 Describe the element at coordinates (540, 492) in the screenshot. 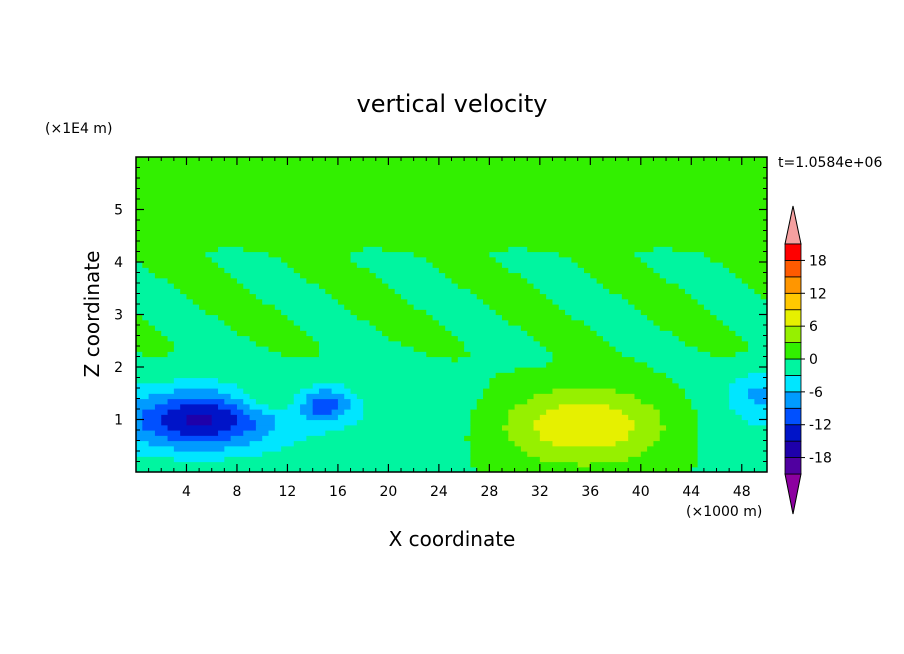

I see `x-tick-label: 32` at that location.